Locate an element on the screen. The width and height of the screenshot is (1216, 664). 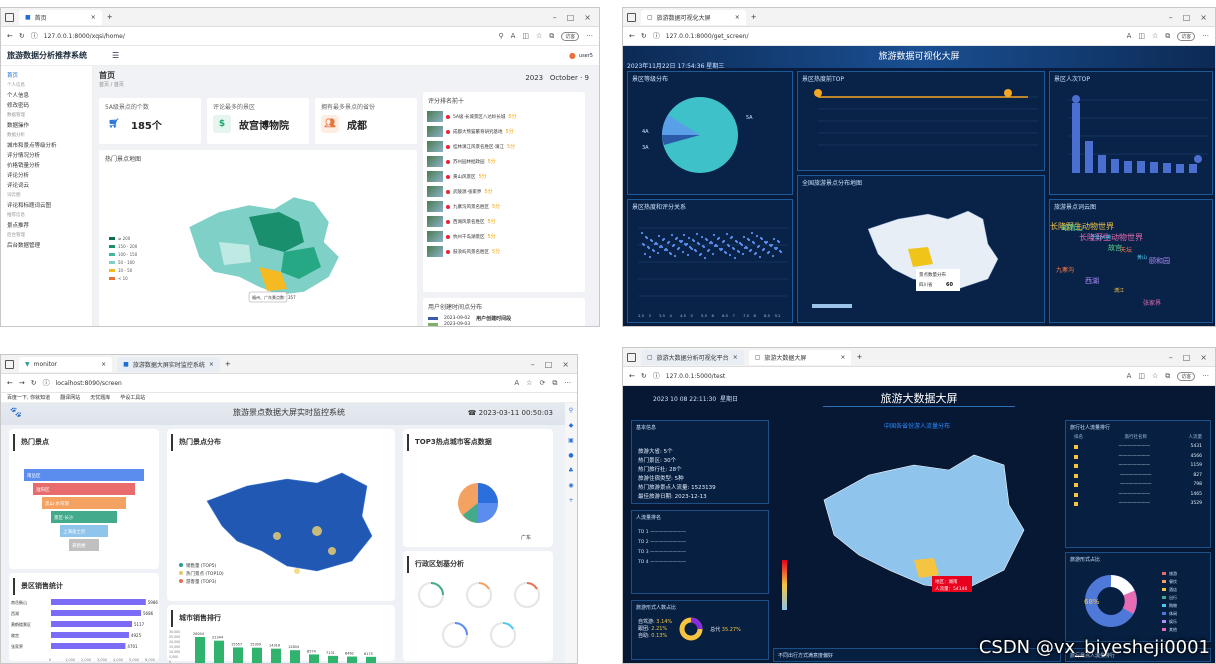
url-field: localhost:8090/screen is located at coordinates (88, 383).